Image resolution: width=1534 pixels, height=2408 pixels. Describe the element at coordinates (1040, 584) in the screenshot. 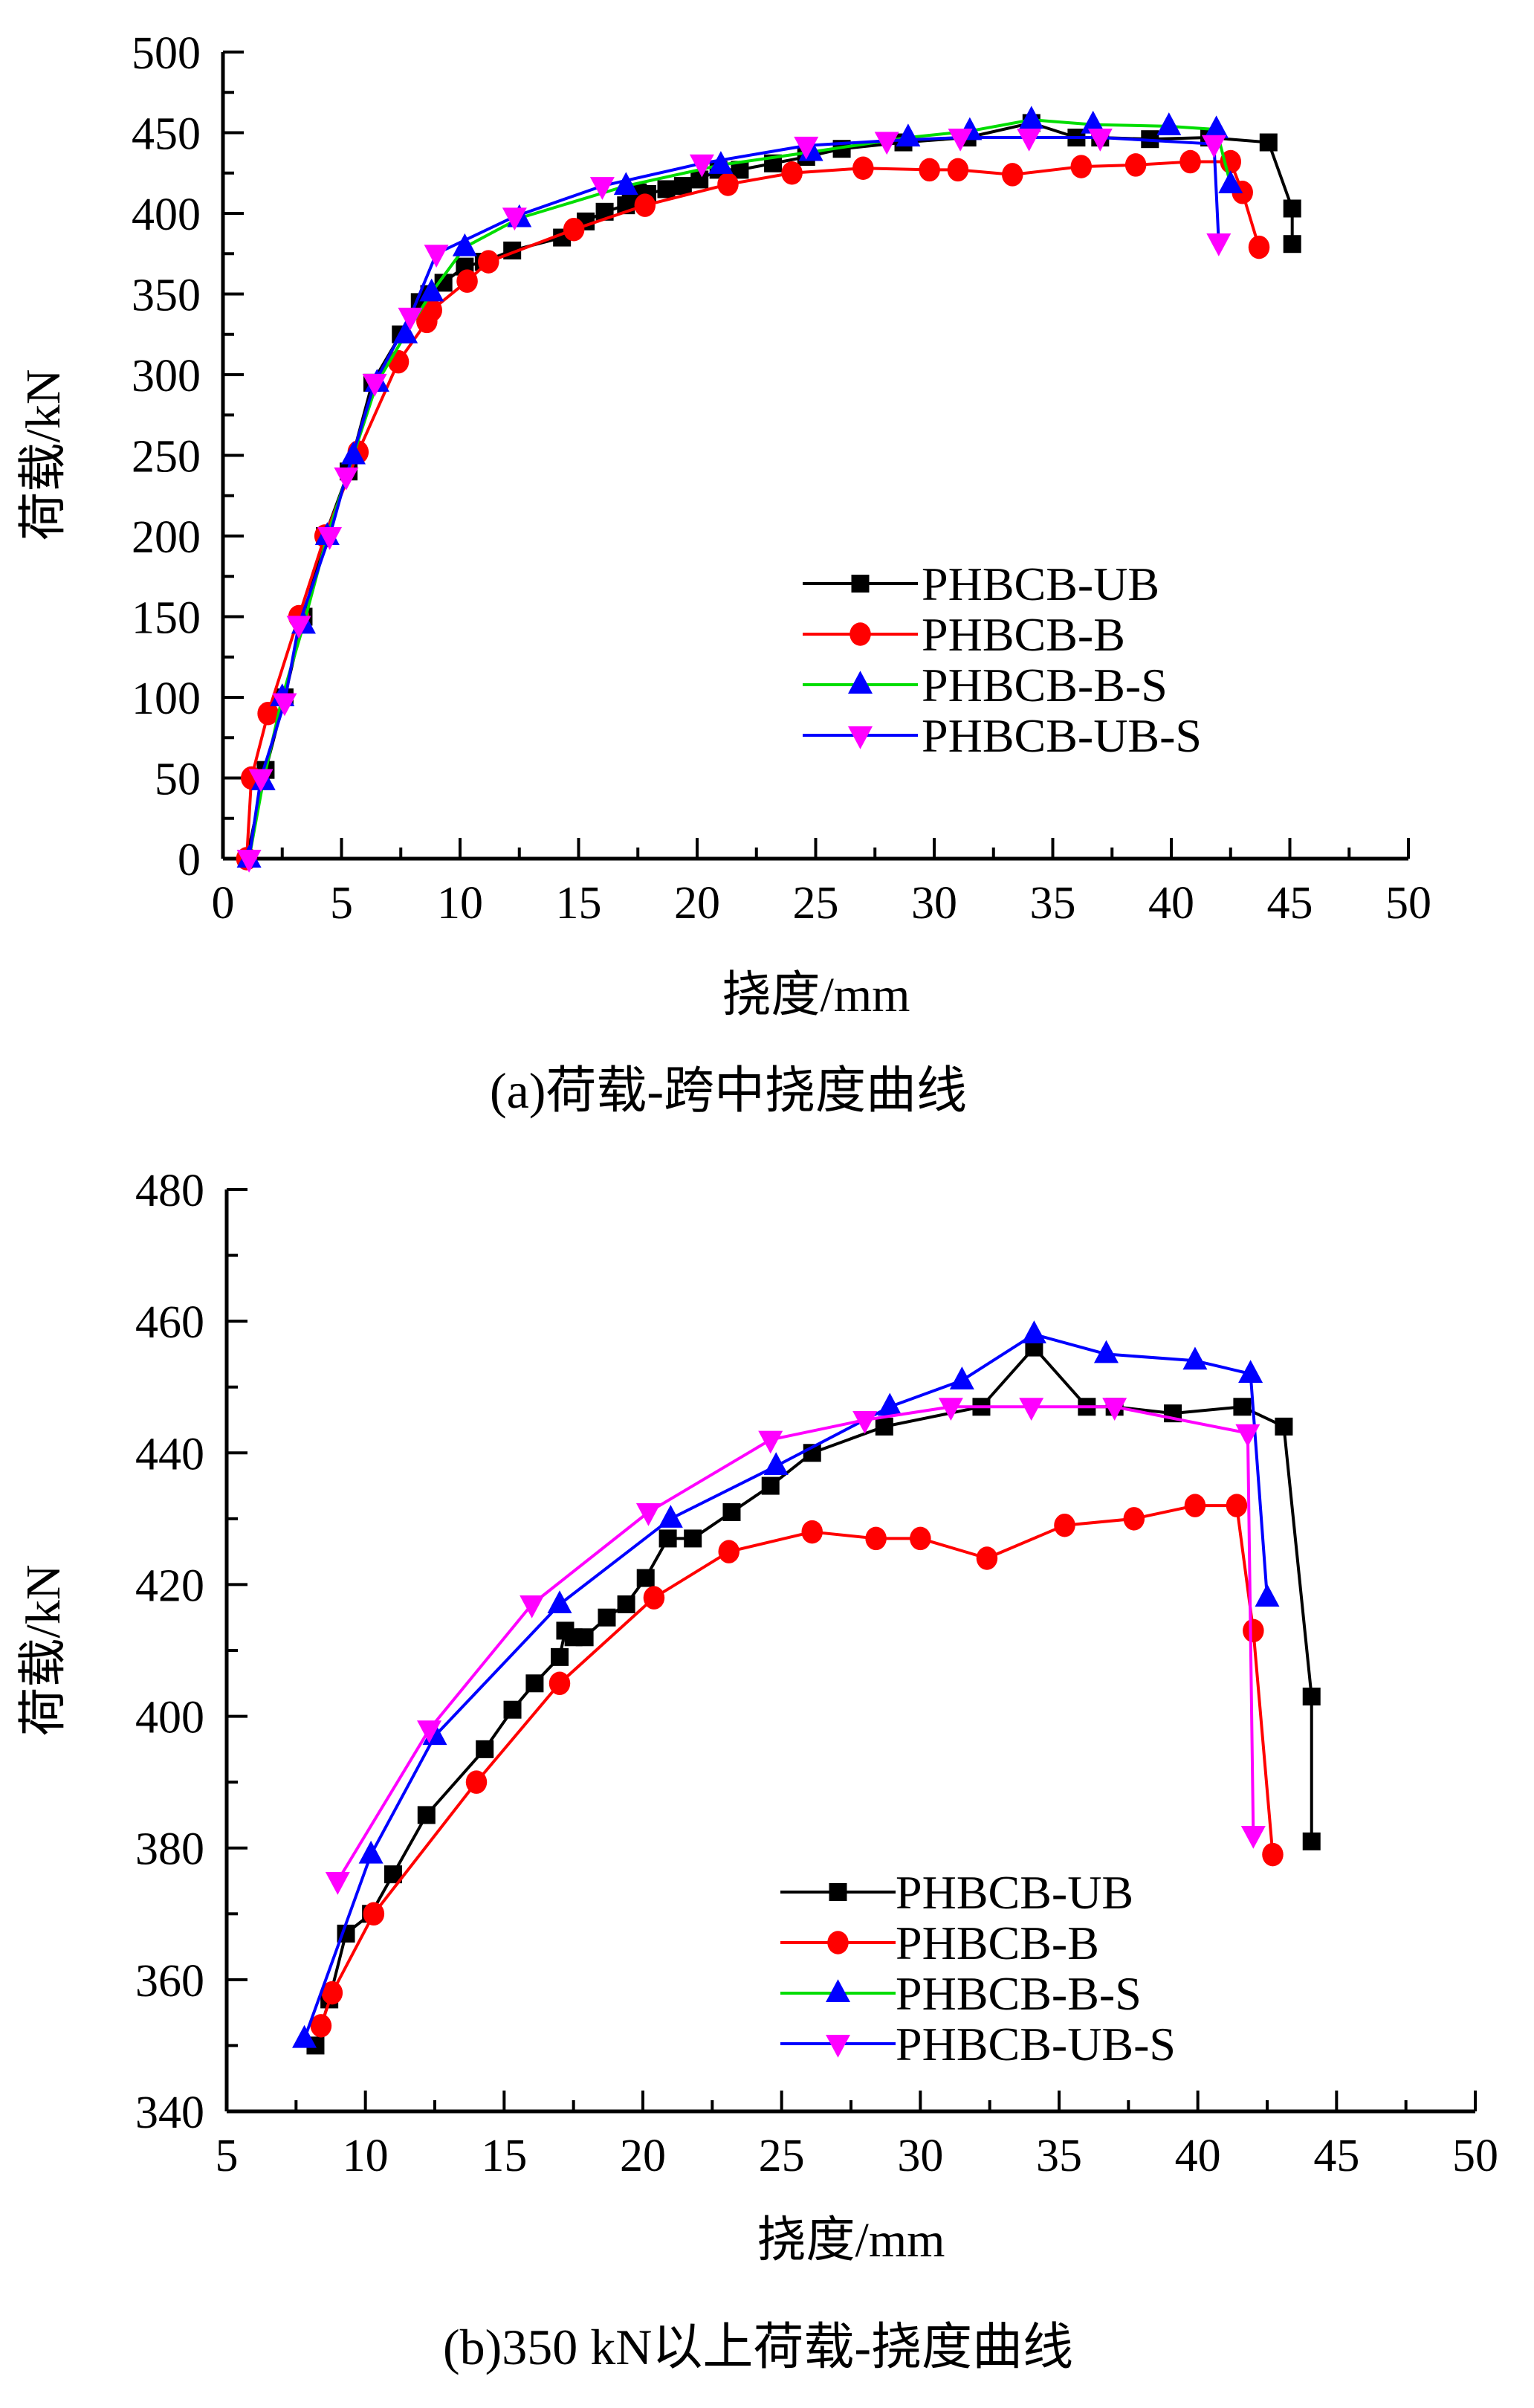

I see `chart-a-legend-label: PHBCB-UB` at that location.